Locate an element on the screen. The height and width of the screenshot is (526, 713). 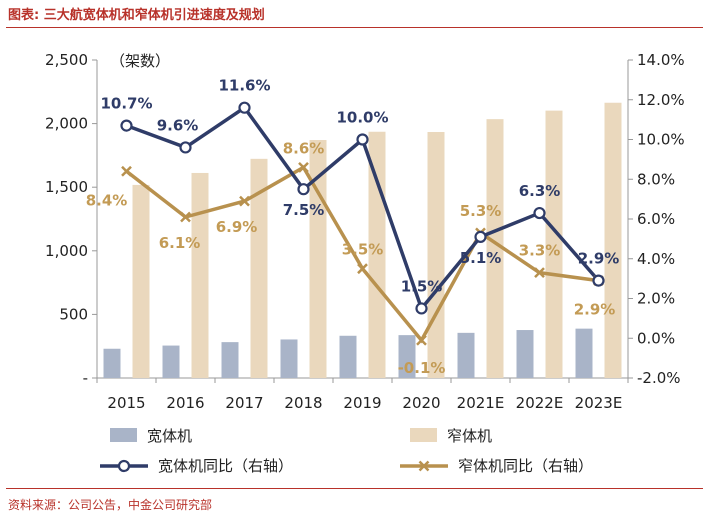
marker-narrow-2018 is located at coordinates (303, 167).